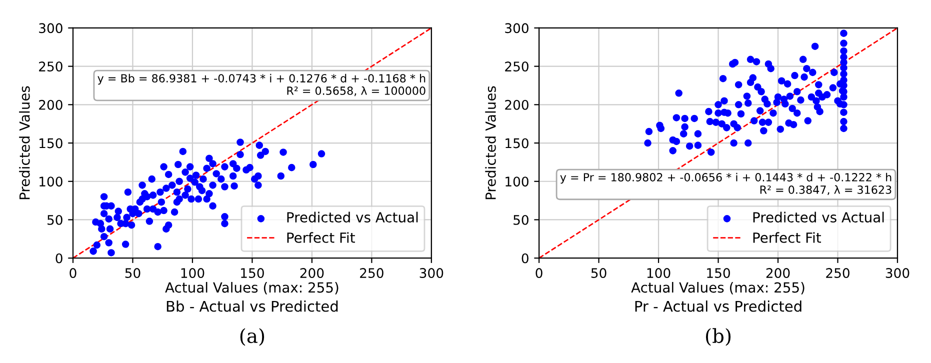 The width and height of the screenshot is (931, 363). What do you see at coordinates (252, 306) in the screenshot?
I see `text: Bb - Actual vs Predicted` at bounding box center [252, 306].